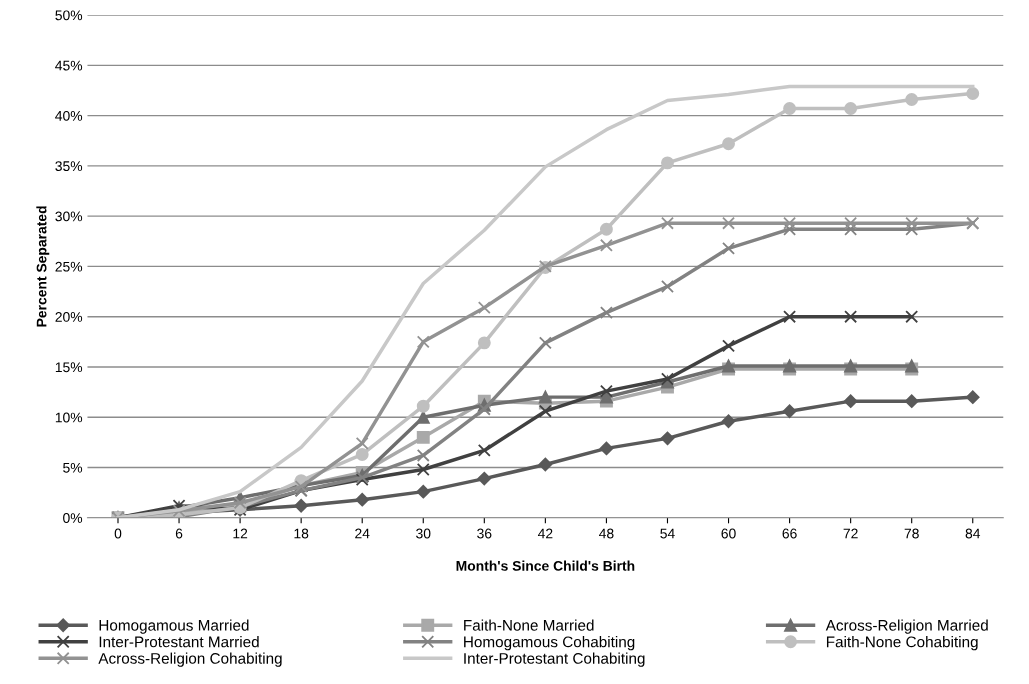 This screenshot has width=1029, height=684. Describe the element at coordinates (606, 533) in the screenshot. I see `x-tick-label: 48` at that location.